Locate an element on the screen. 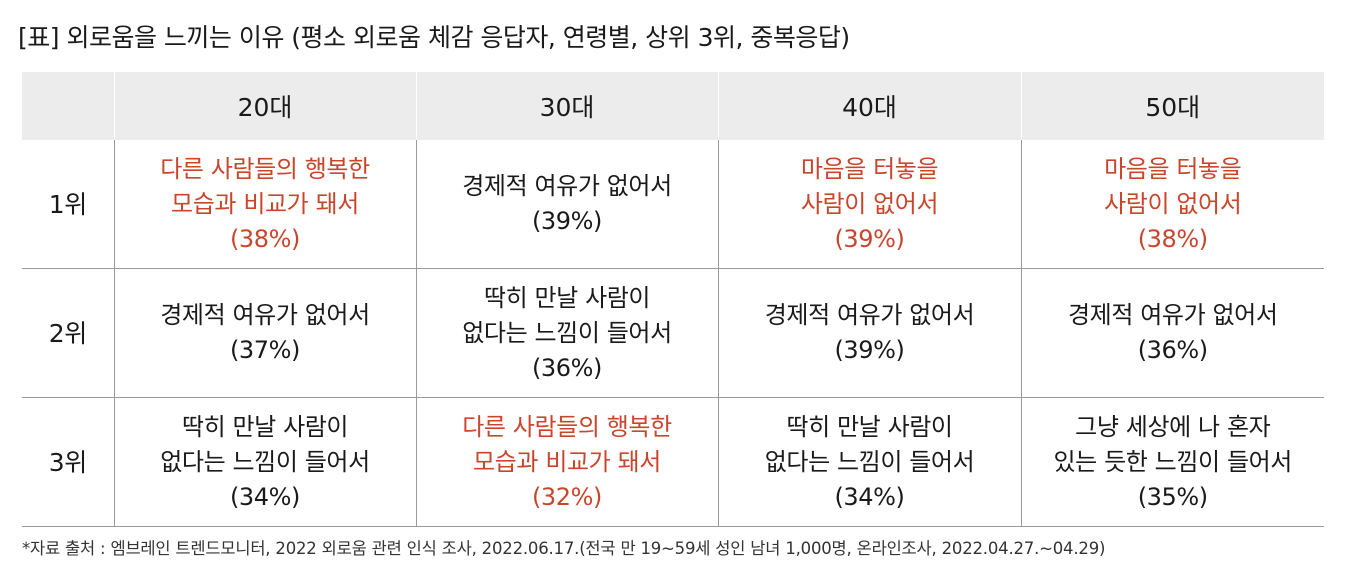 The height and width of the screenshot is (574, 1348). cell-text-line: 그냥 세상에 나 혼자 is located at coordinates (1173, 426).